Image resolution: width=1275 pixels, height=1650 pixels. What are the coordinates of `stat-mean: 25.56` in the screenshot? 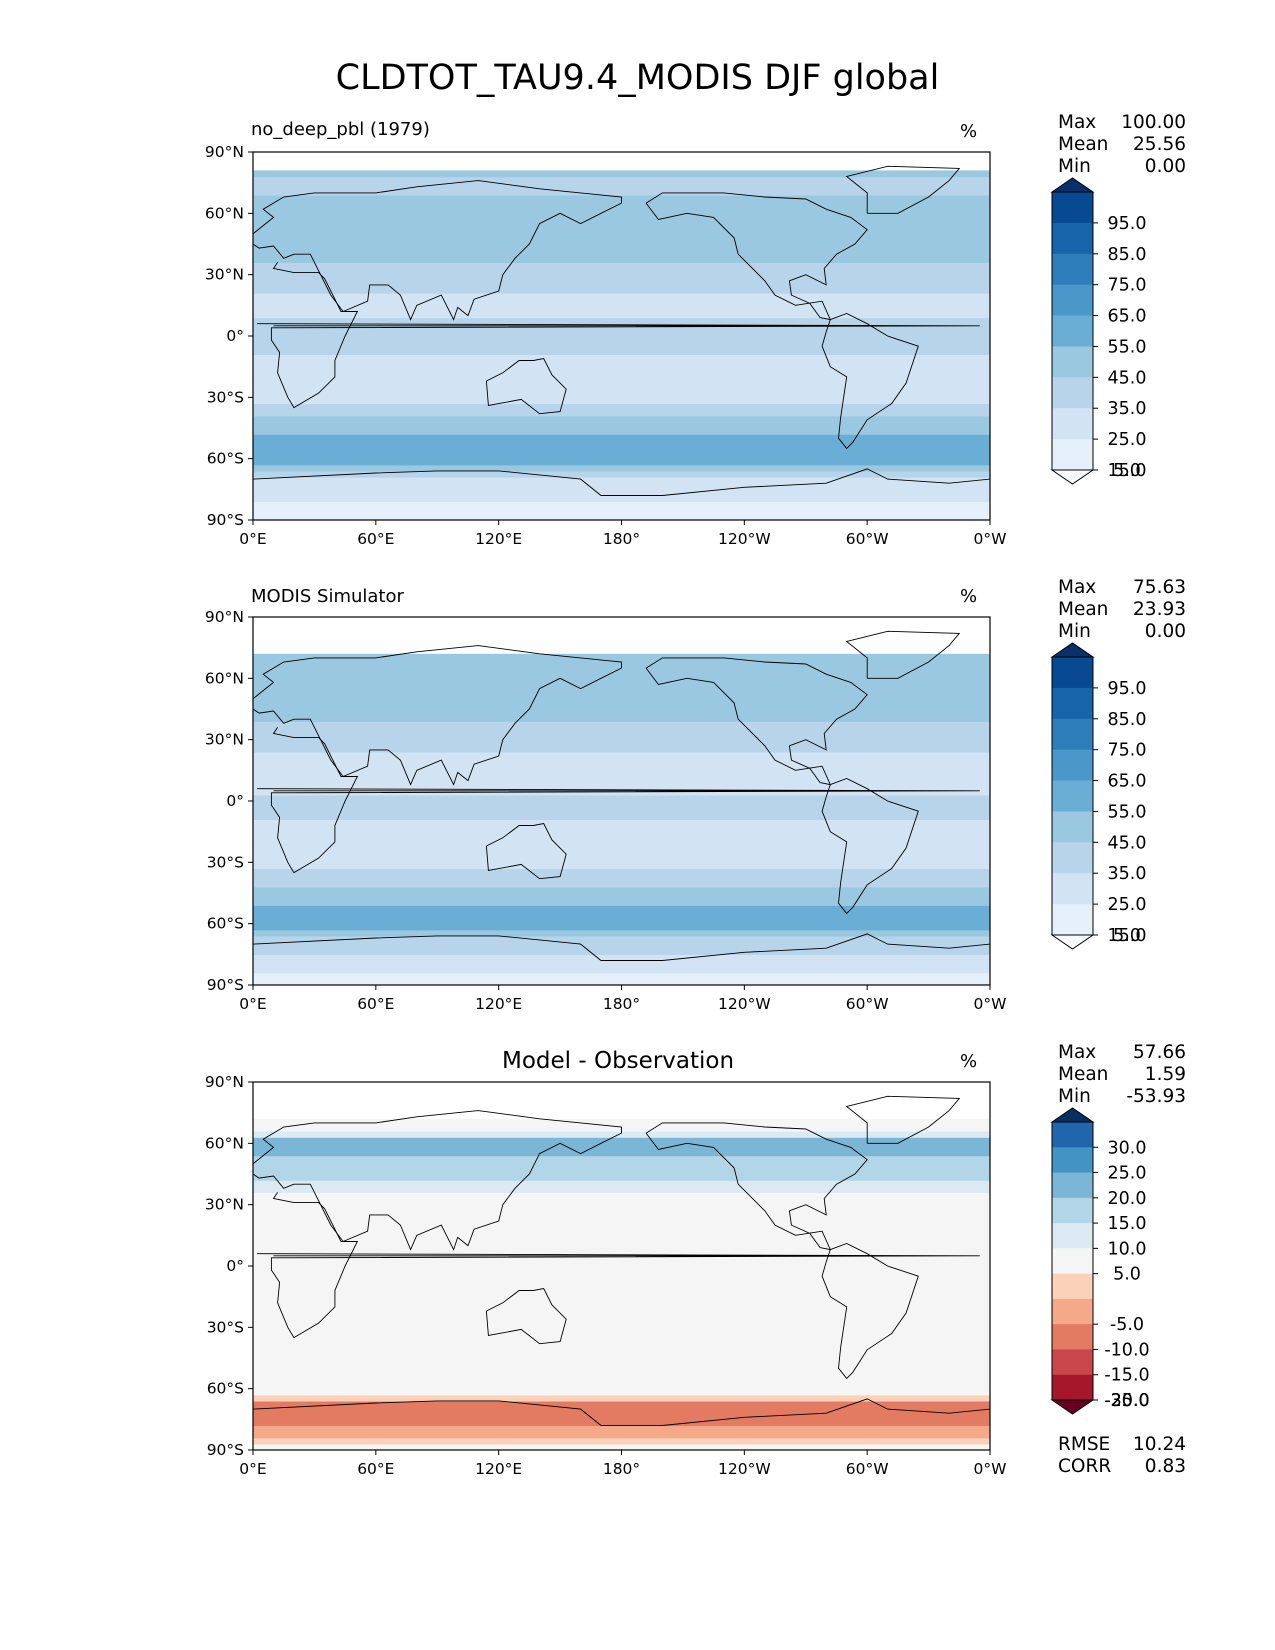 It's located at (1159, 144).